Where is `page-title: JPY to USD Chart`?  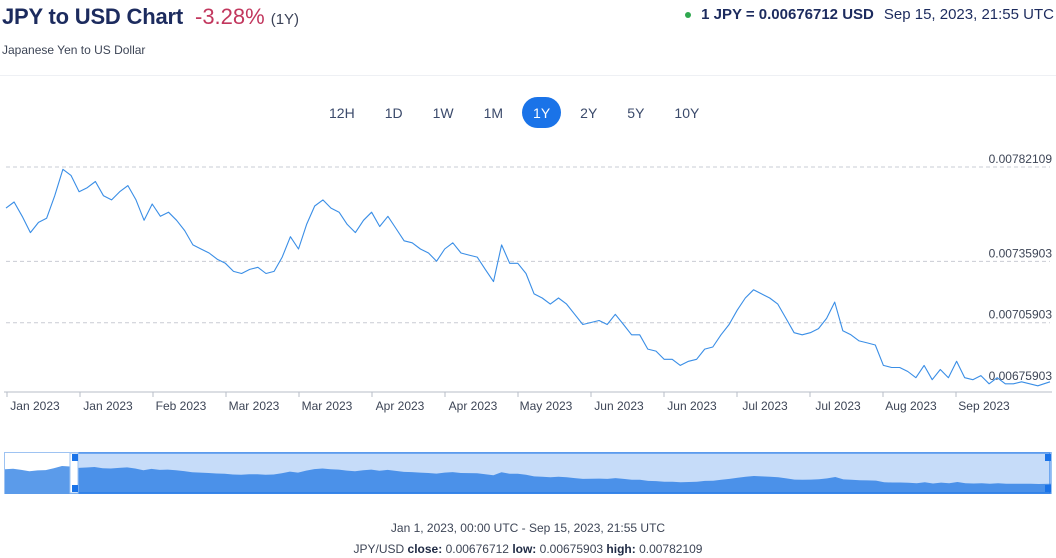 page-title: JPY to USD Chart is located at coordinates (92, 16).